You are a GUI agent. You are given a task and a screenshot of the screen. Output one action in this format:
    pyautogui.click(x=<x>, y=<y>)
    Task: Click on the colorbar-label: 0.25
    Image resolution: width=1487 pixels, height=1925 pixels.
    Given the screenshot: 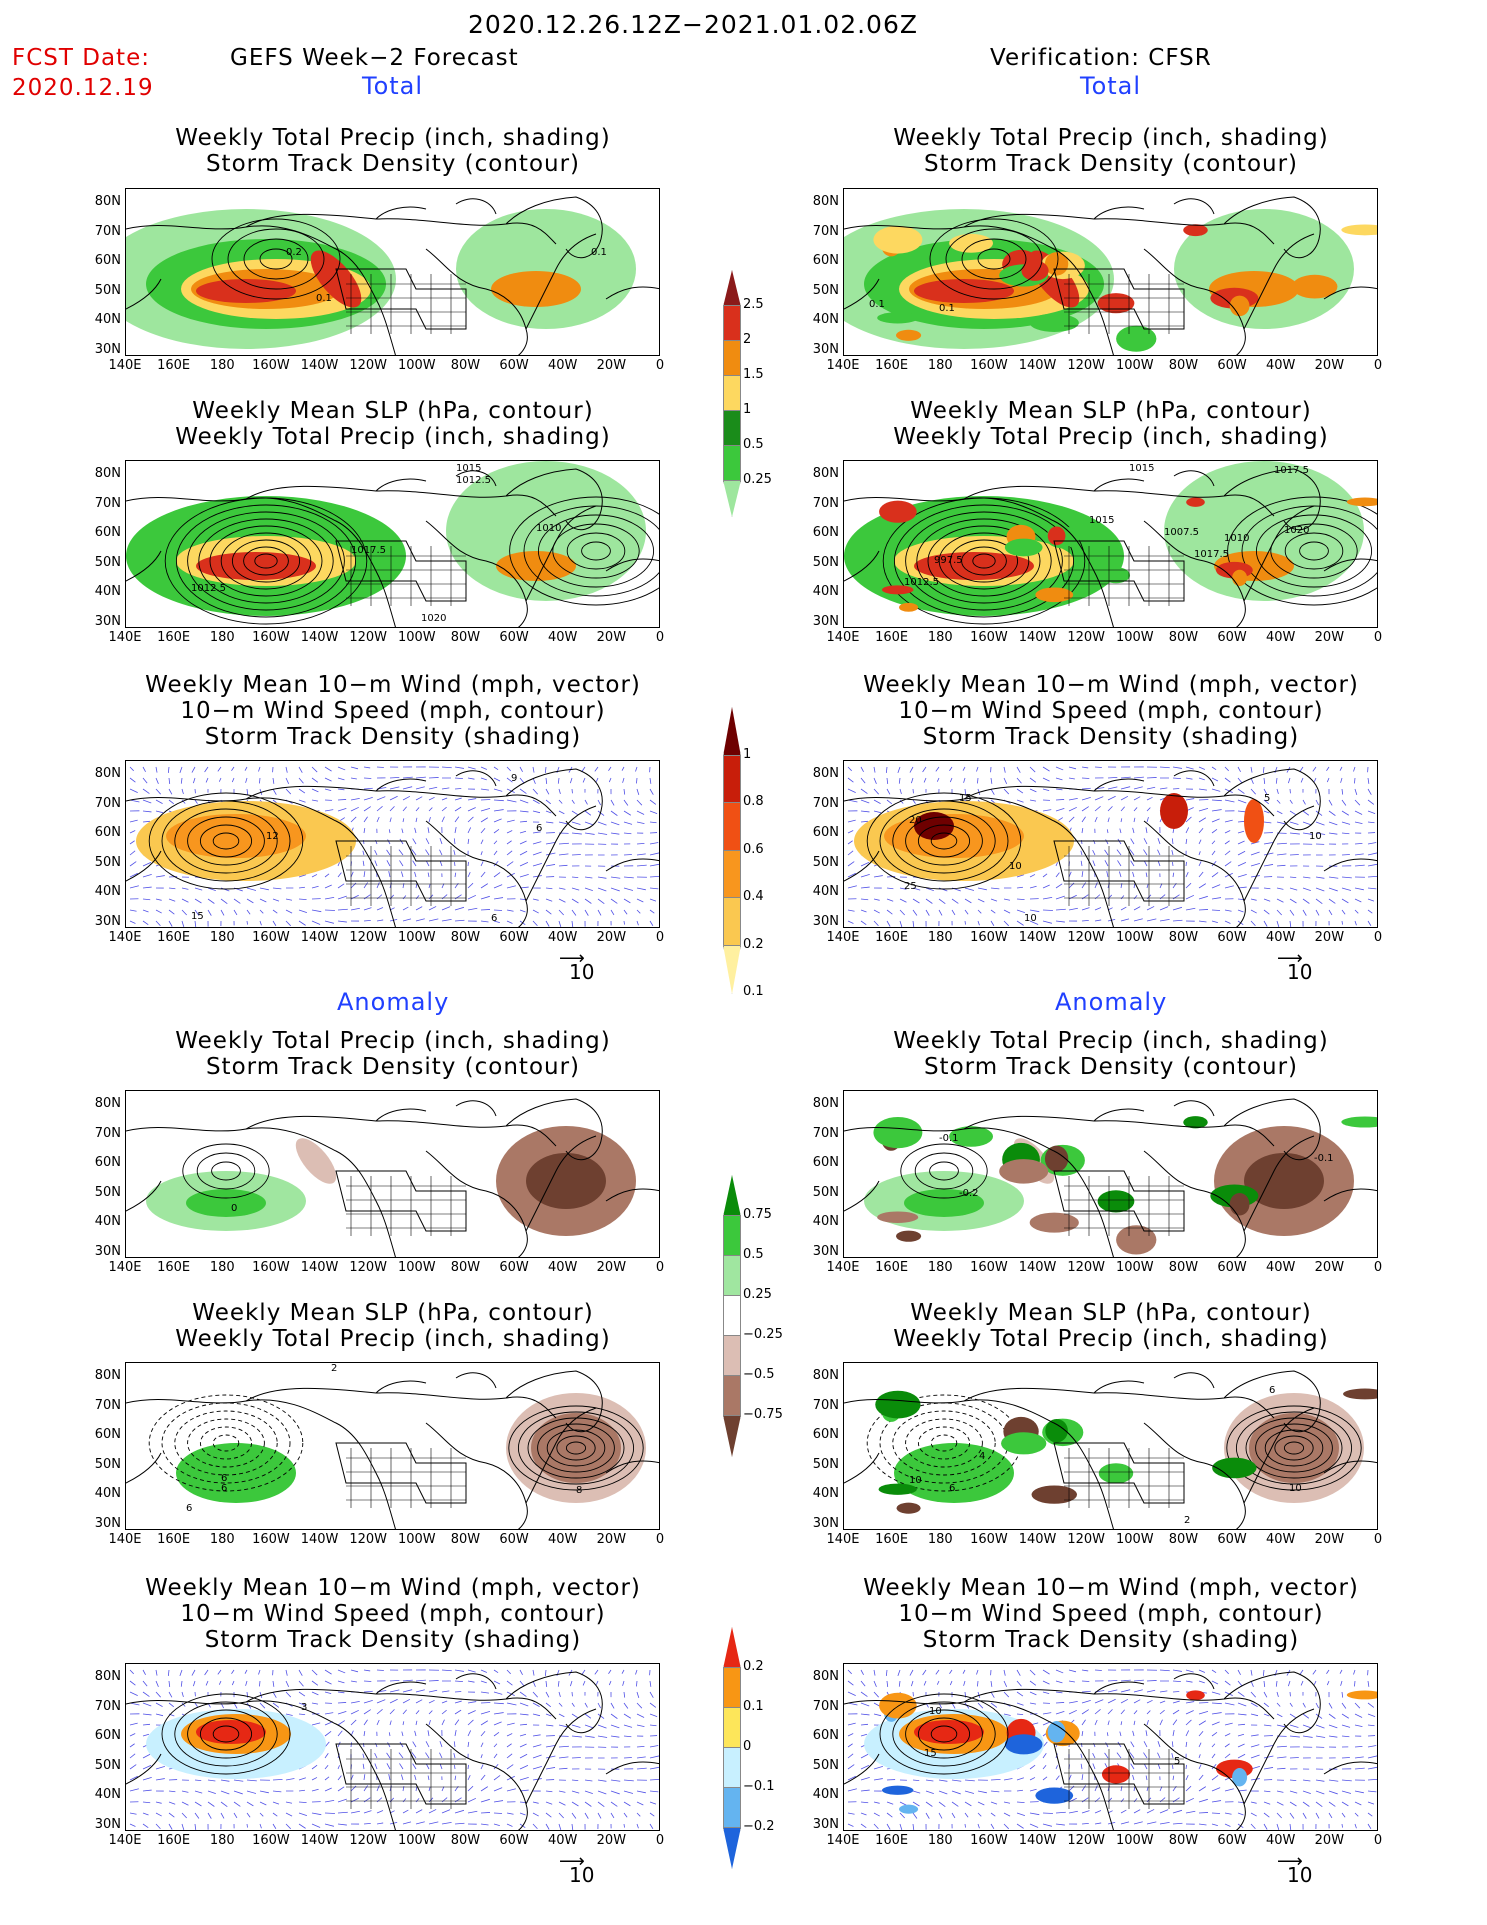 What is the action you would take?
    pyautogui.click(x=757, y=479)
    